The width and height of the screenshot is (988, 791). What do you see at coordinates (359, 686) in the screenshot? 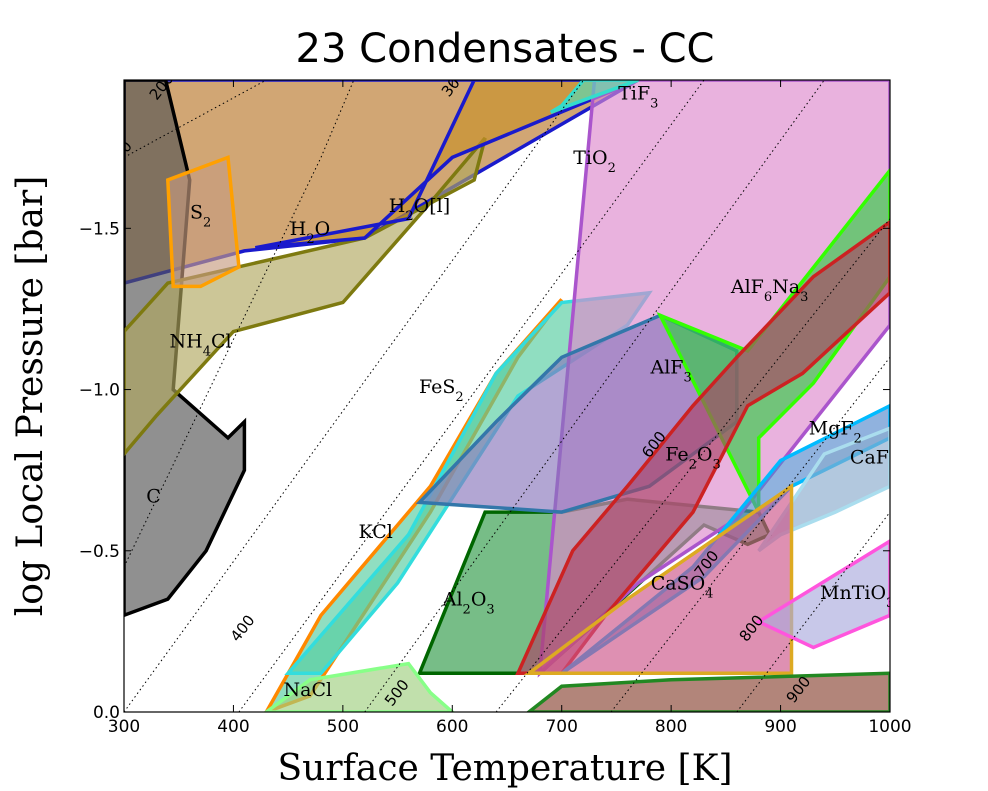
I see `region-nacl` at bounding box center [359, 686].